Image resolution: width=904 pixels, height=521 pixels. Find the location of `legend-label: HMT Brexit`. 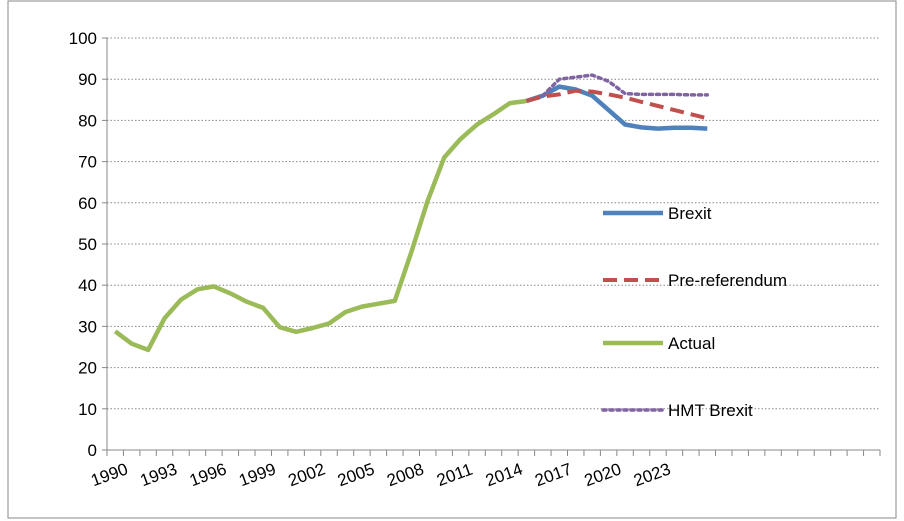

legend-label: HMT Brexit is located at coordinates (710, 410).